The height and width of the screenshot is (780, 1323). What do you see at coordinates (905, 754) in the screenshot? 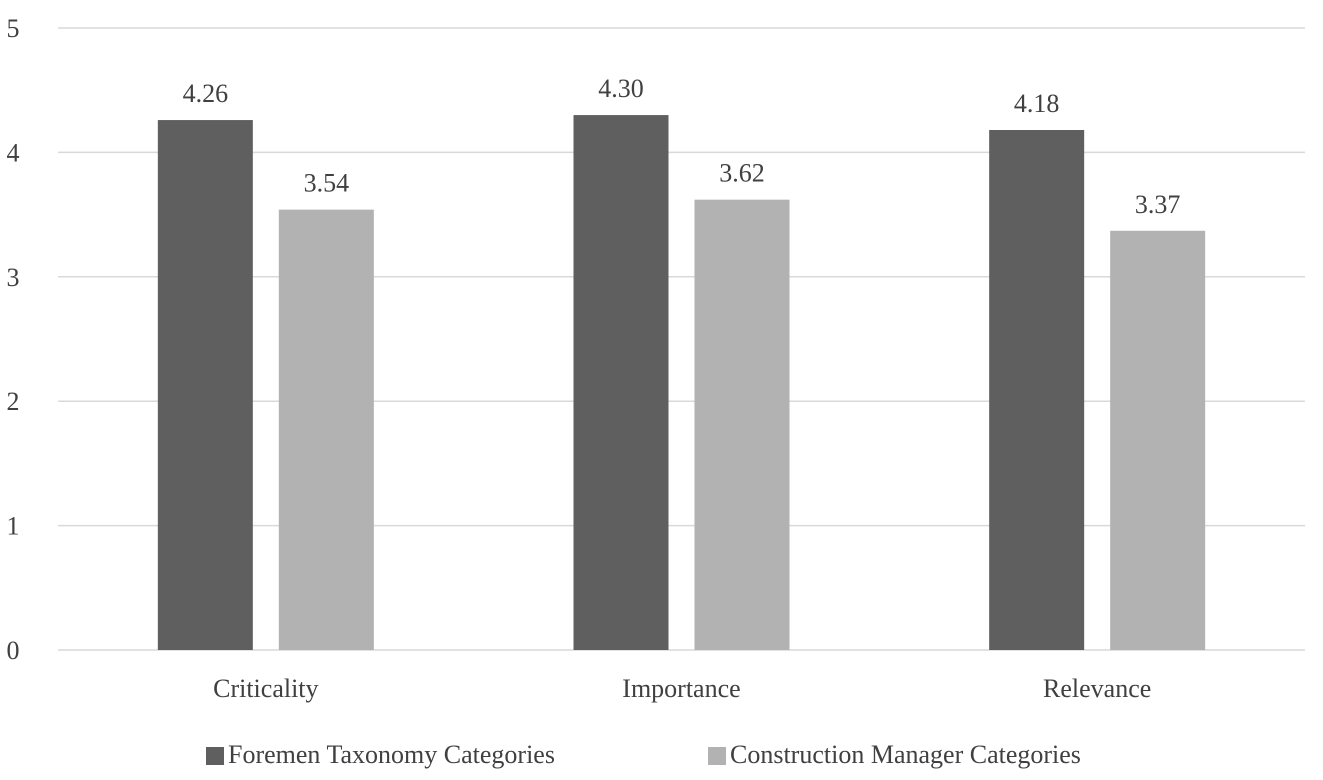
I see `legend-label-series-1: Construction Manager Categories` at bounding box center [905, 754].